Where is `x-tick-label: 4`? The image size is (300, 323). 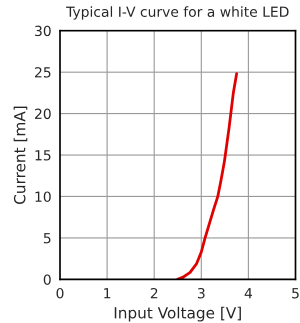
x-tick-label: 4 is located at coordinates (248, 293).